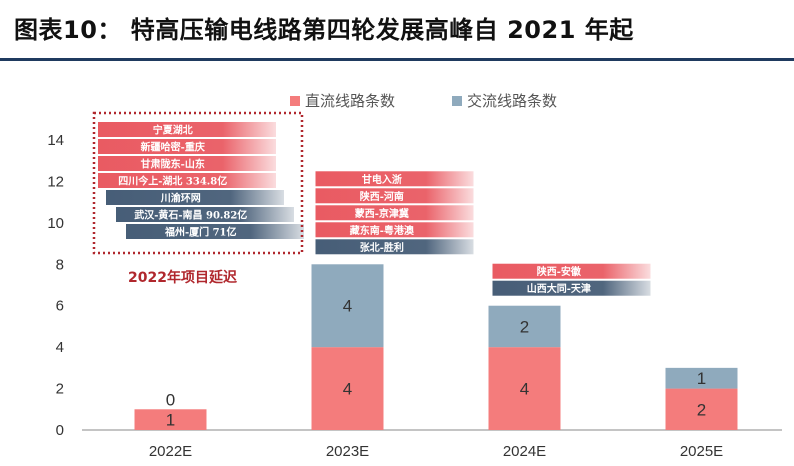 The image size is (794, 466). What do you see at coordinates (60, 264) in the screenshot?
I see `y-tick-label: 8` at bounding box center [60, 264].